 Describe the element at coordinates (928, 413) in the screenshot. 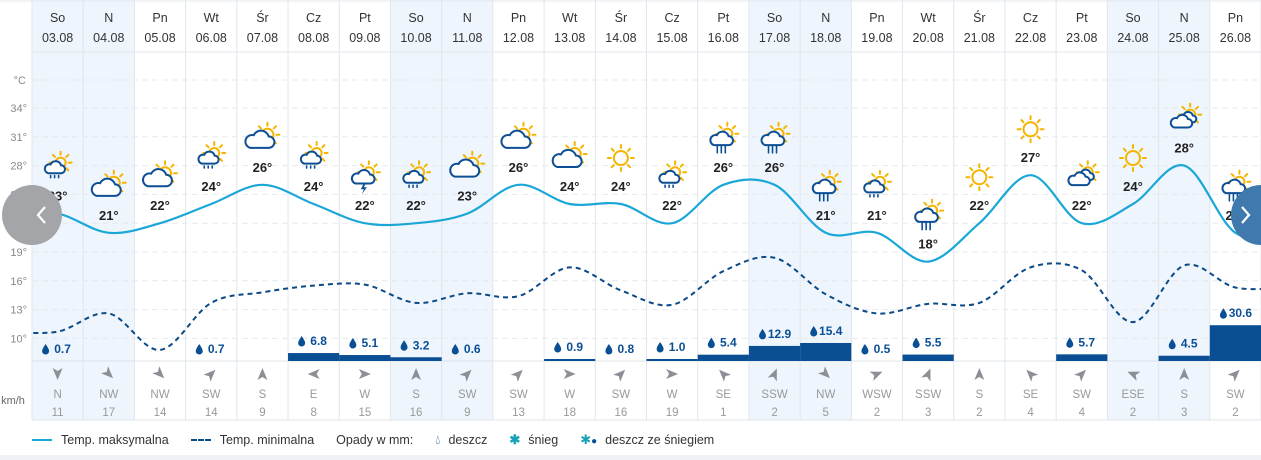

I see `wind-speed: 3` at that location.